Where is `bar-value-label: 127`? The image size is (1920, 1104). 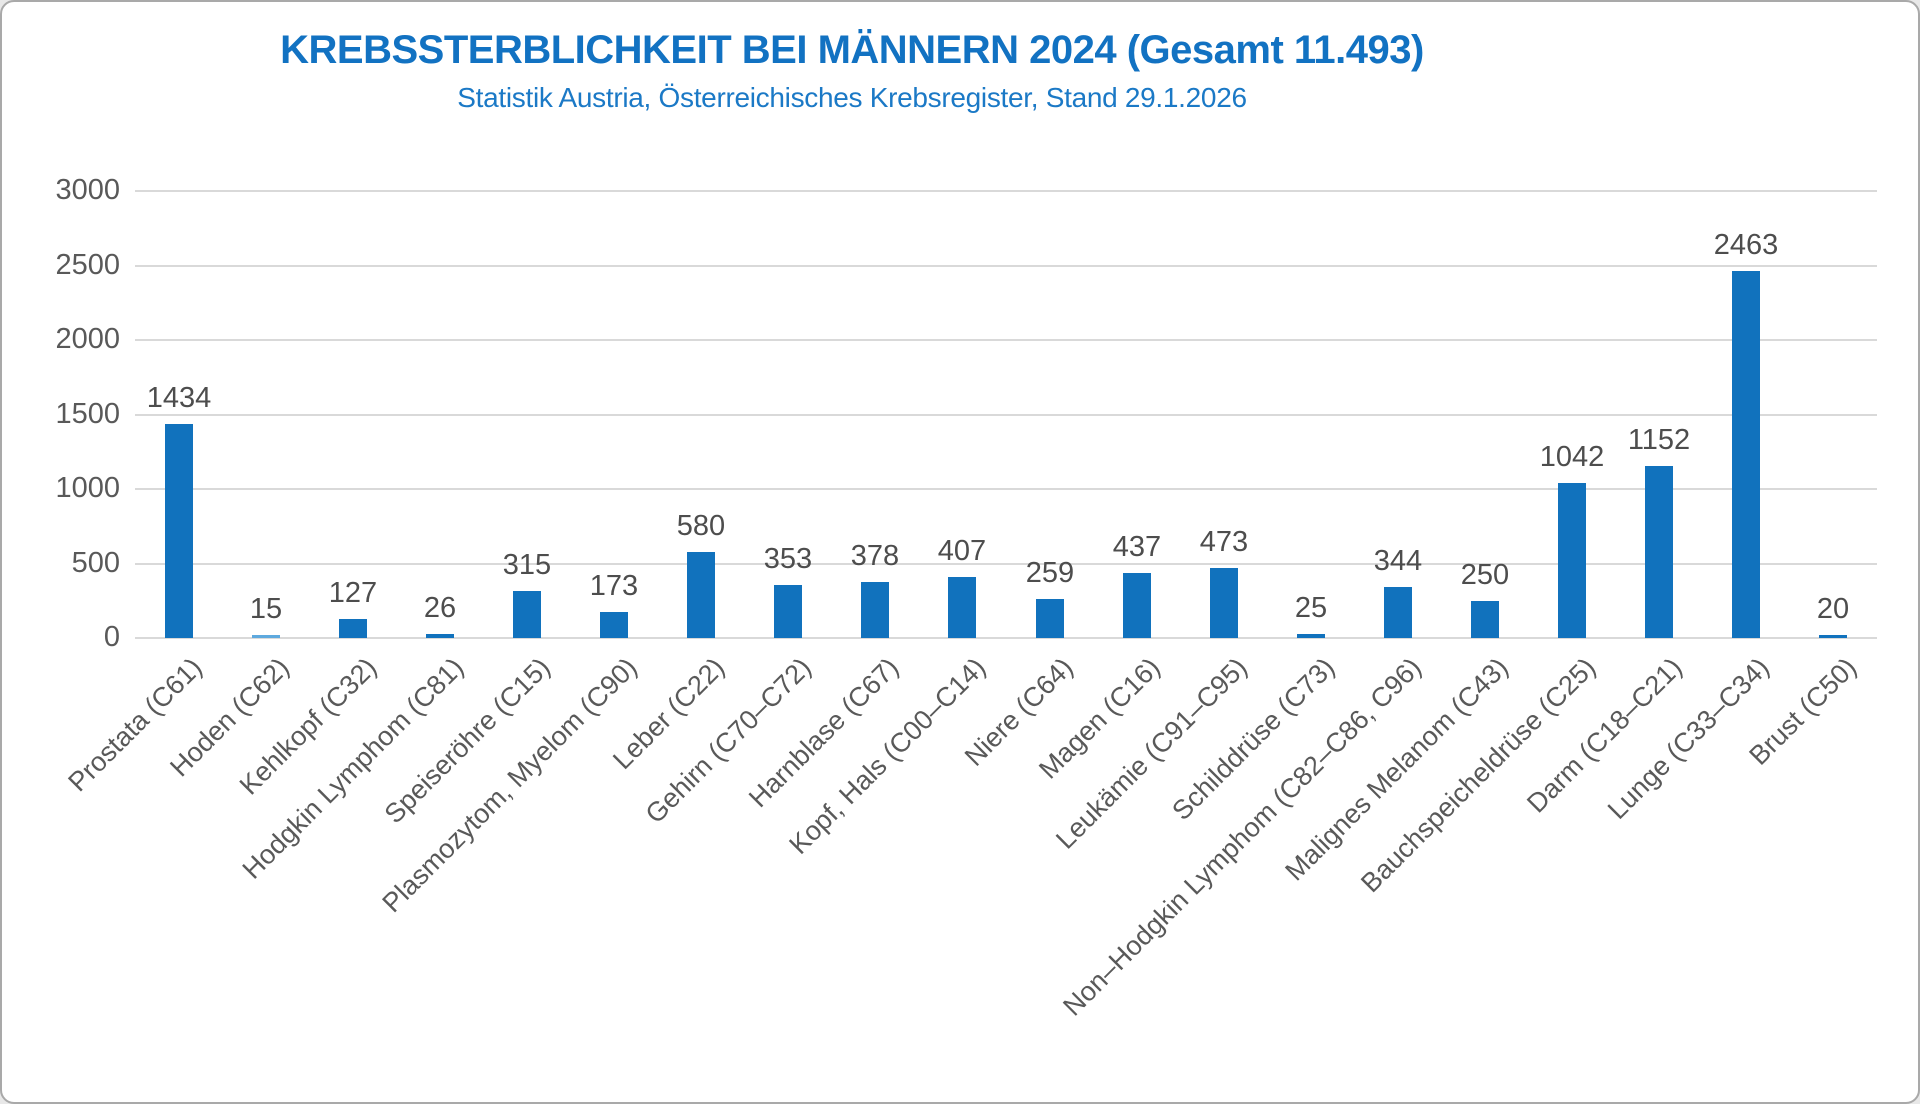 bar-value-label: 127 is located at coordinates (353, 593).